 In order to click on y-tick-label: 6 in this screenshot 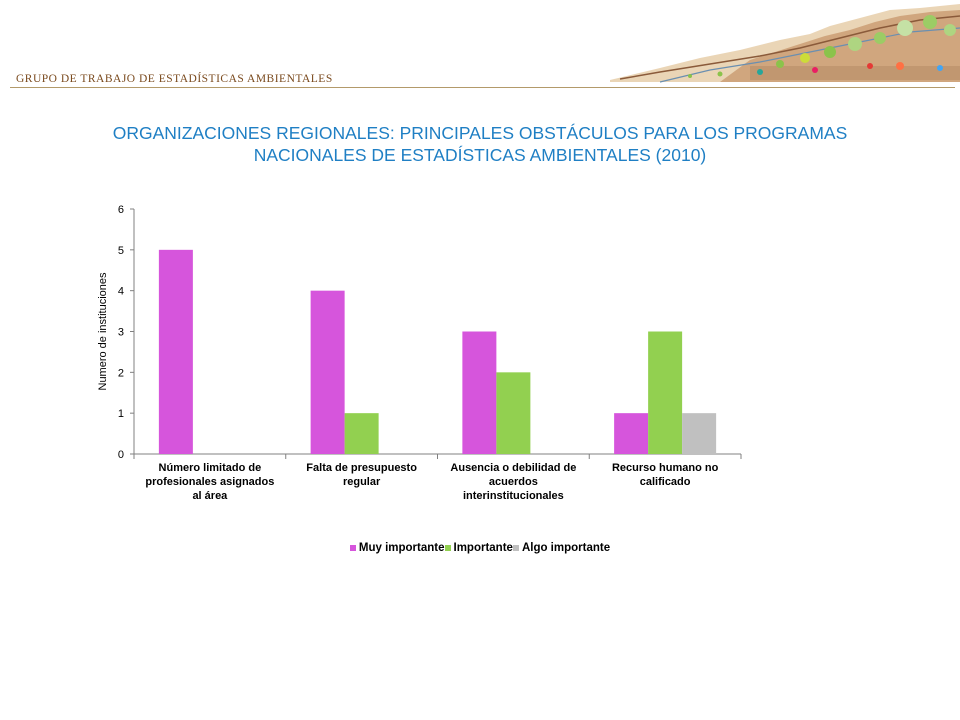, I will do `click(121, 210)`.